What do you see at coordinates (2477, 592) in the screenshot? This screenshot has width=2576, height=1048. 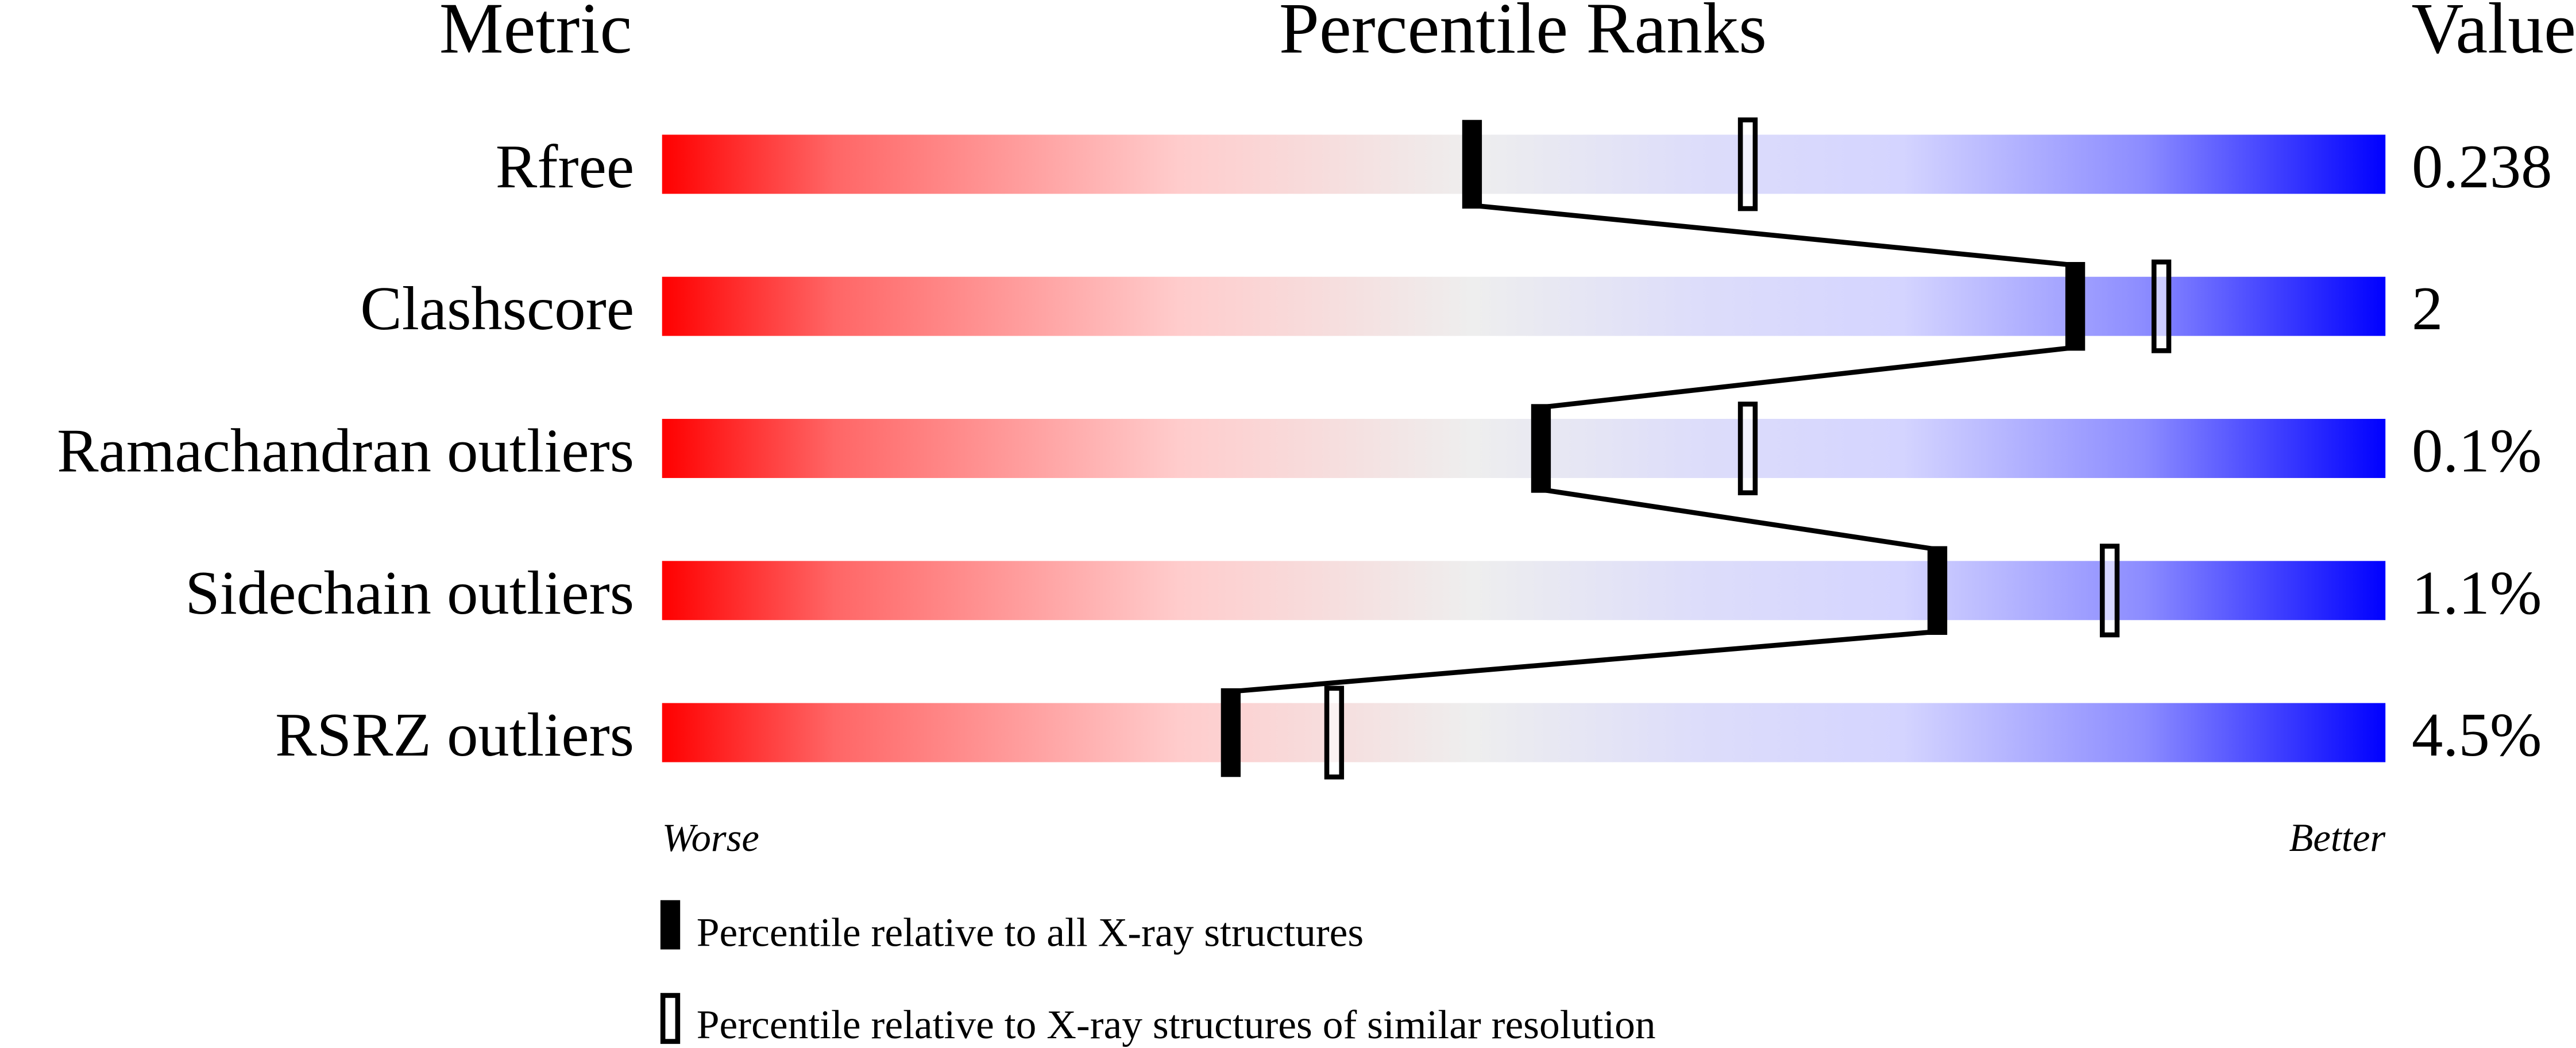 I see `metric-value: 1.1%` at bounding box center [2477, 592].